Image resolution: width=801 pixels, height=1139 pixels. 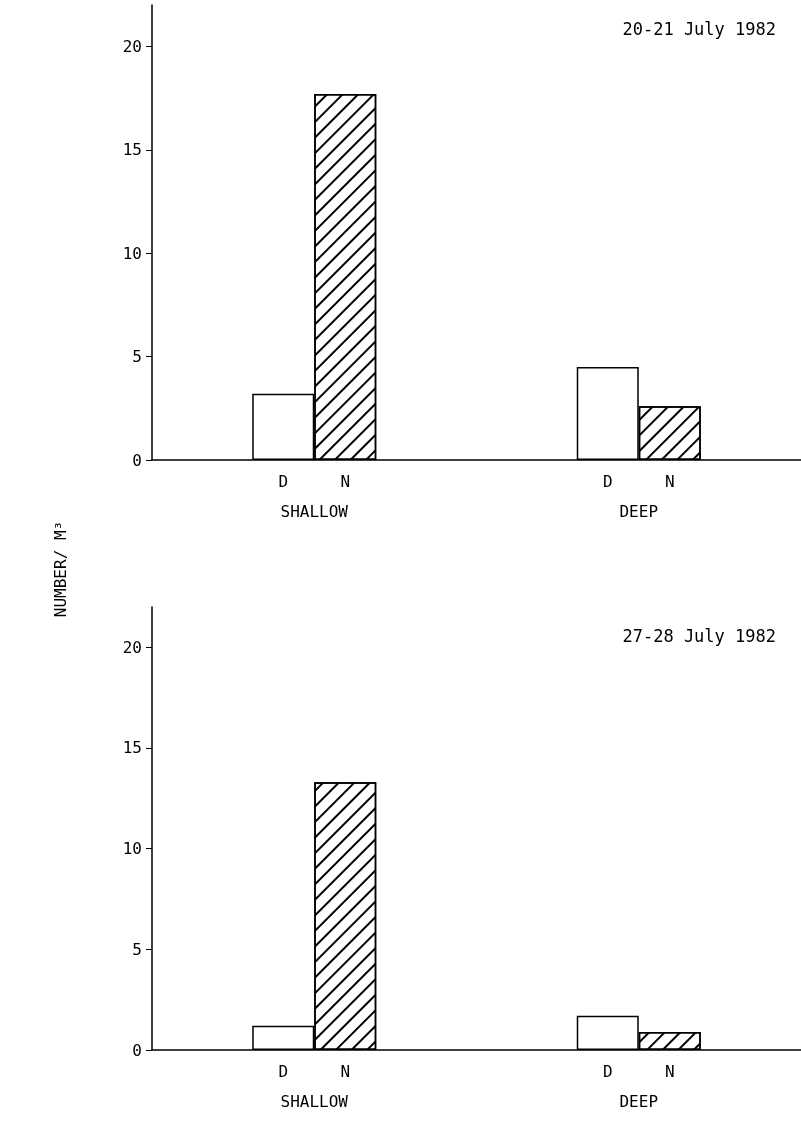 I want to click on text: 20-21 July 1982, so click(x=699, y=28).